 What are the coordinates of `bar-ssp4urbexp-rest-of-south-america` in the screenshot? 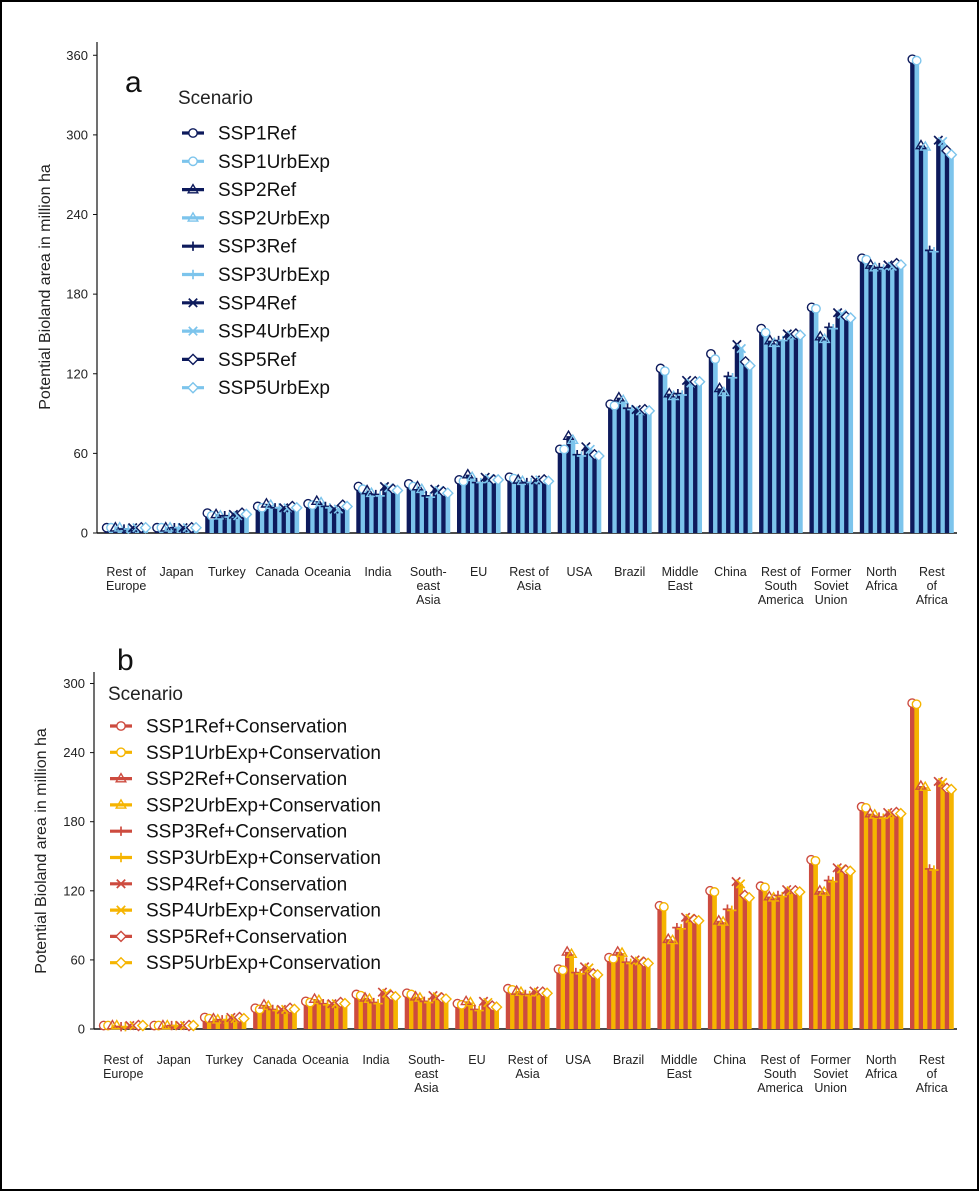 It's located at (792, 434).